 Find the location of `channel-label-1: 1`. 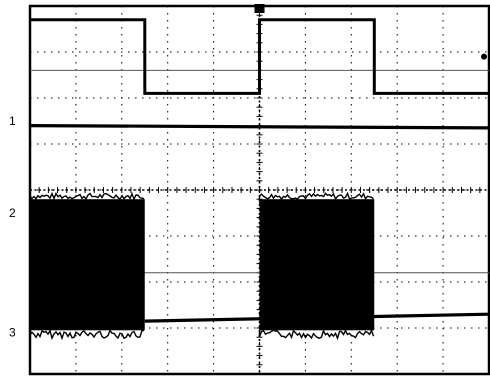

channel-label-1: 1 is located at coordinates (12, 121).